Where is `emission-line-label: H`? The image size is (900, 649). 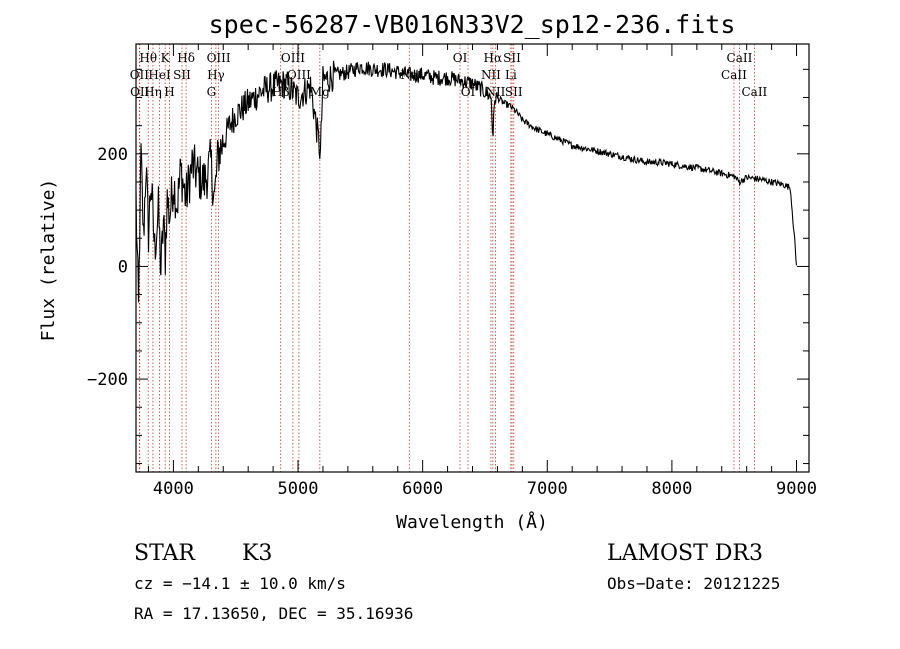
emission-line-label: H is located at coordinates (169, 92).